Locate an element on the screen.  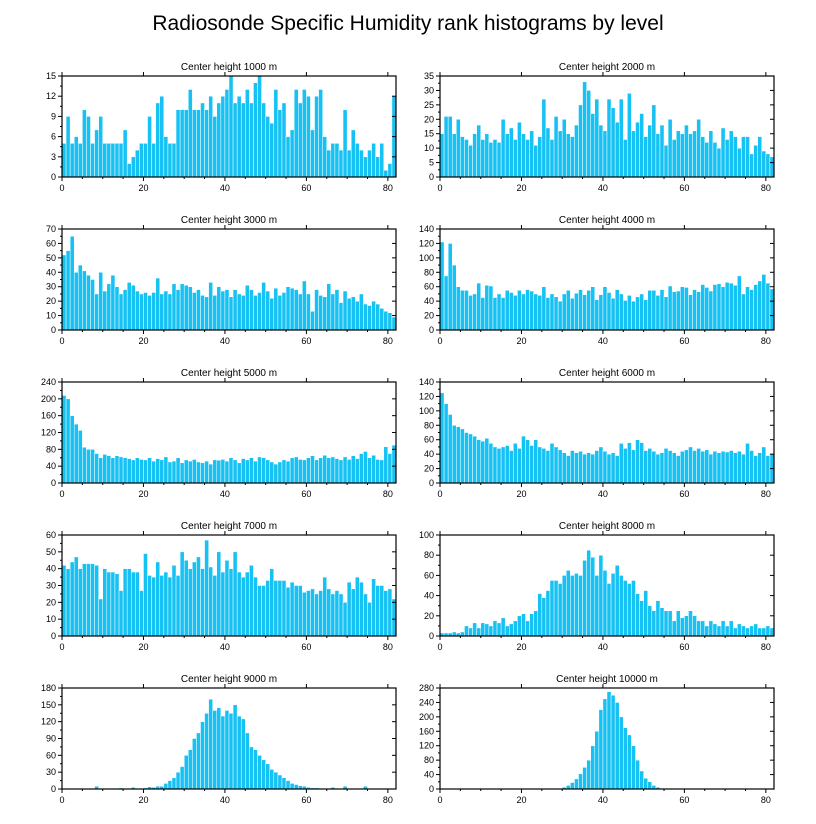
y-tick-label: 140 is located at coordinates (426, 229).